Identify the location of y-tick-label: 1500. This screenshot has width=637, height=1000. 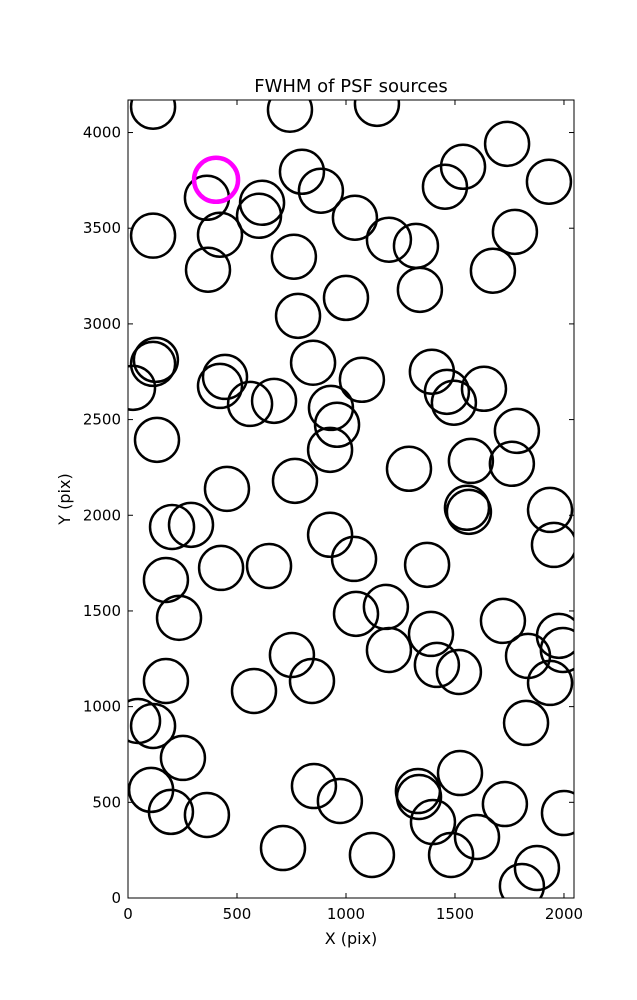
(102, 611).